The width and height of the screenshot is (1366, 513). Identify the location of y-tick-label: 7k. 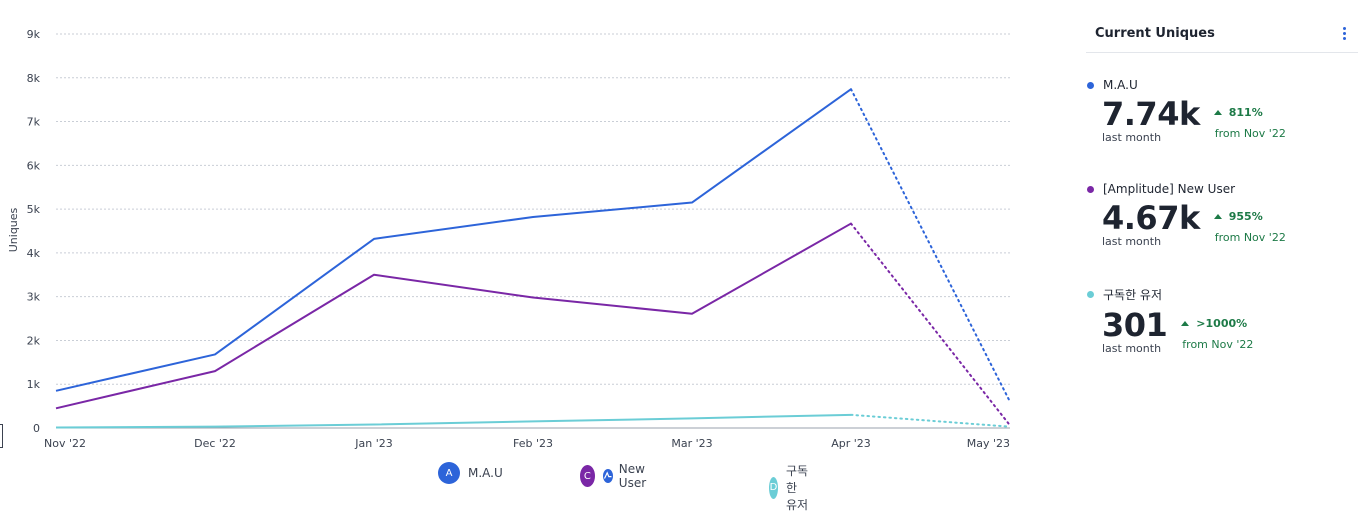
(34, 122).